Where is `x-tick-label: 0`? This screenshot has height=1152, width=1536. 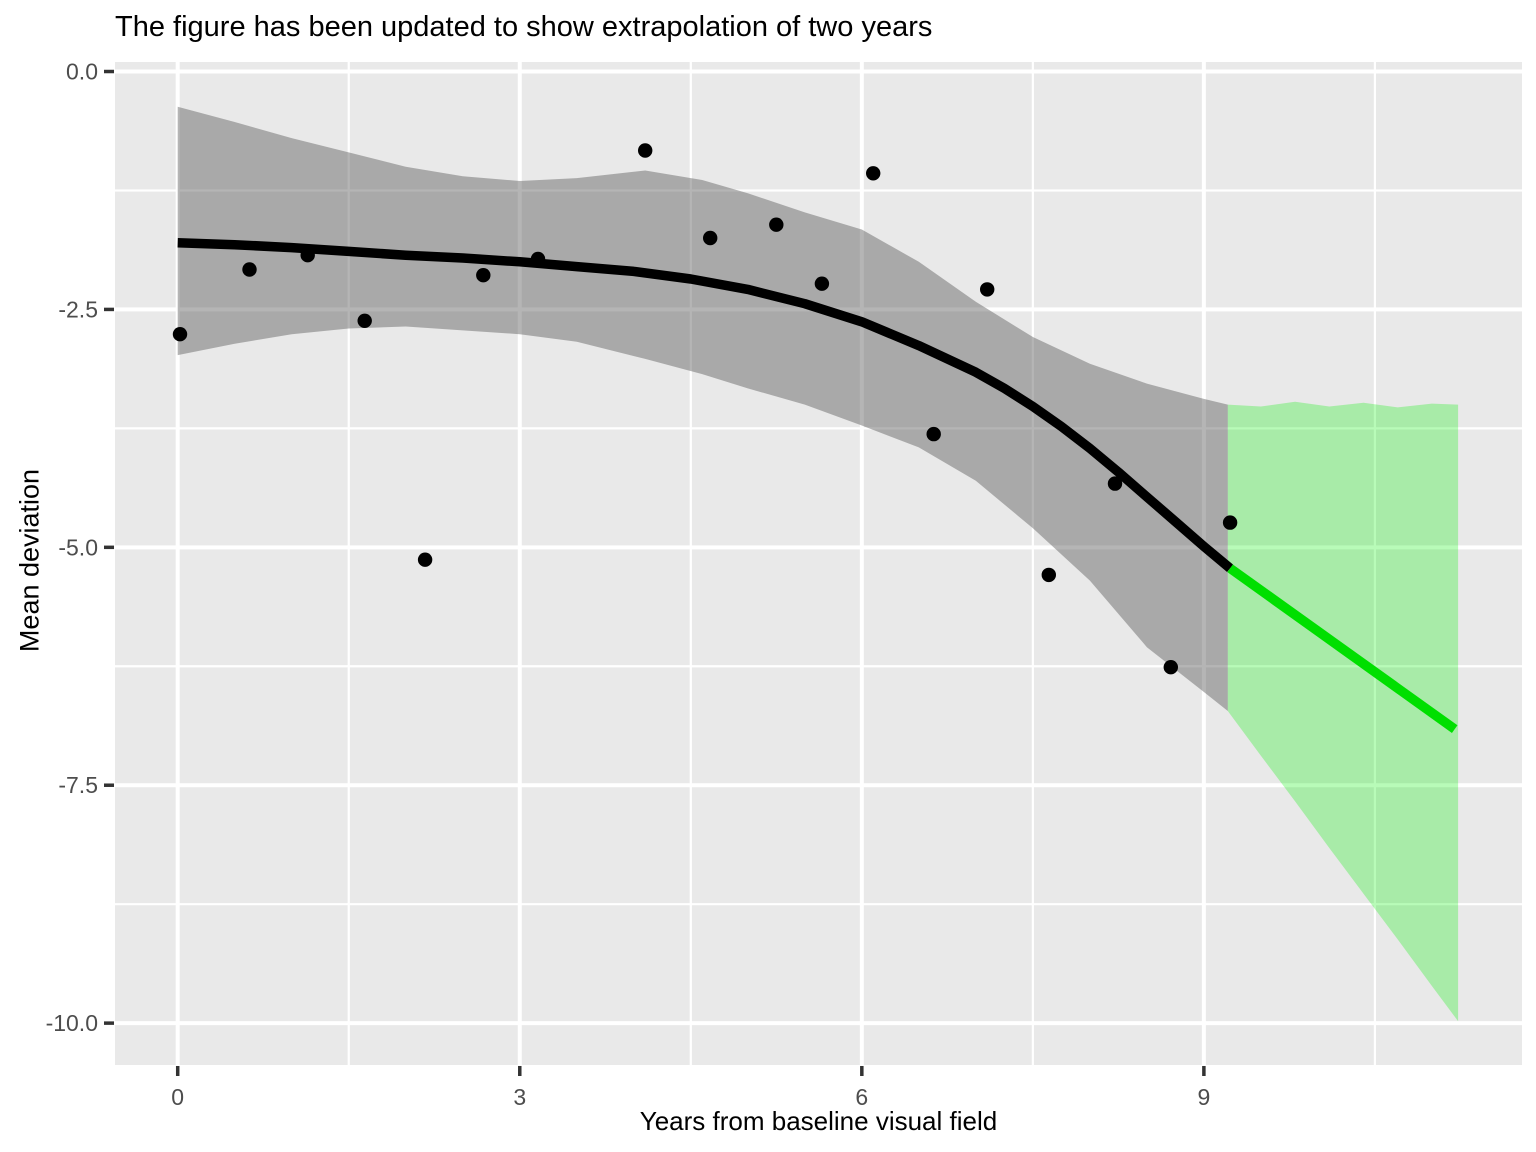 x-tick-label: 0 is located at coordinates (177, 1097).